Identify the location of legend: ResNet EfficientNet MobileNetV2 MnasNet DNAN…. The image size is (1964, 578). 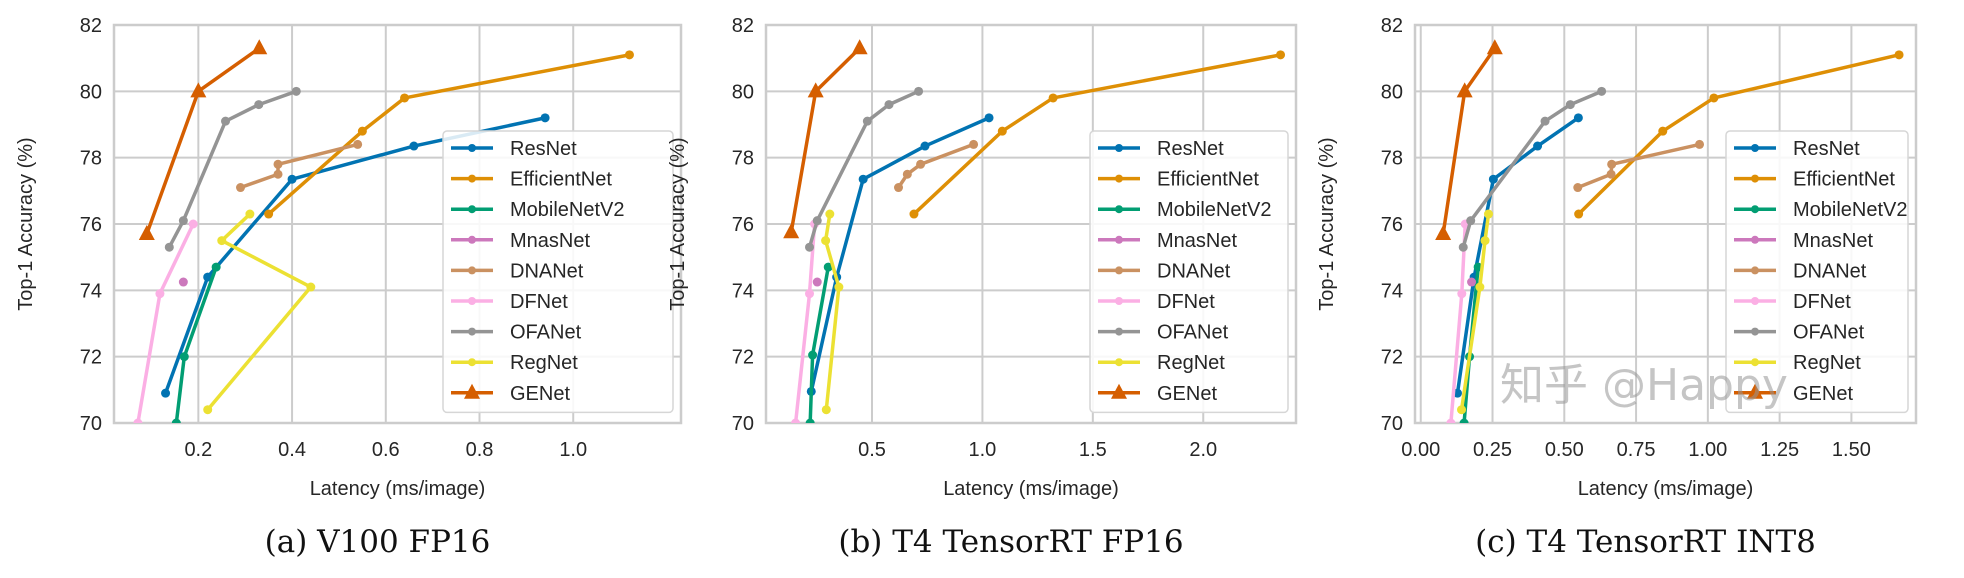
(1817, 272).